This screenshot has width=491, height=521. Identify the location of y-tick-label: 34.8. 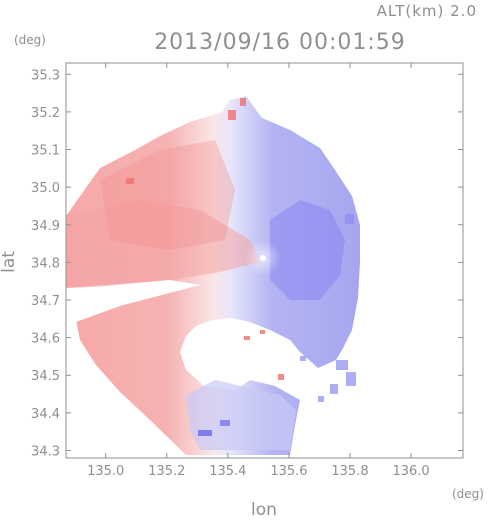
(45, 263).